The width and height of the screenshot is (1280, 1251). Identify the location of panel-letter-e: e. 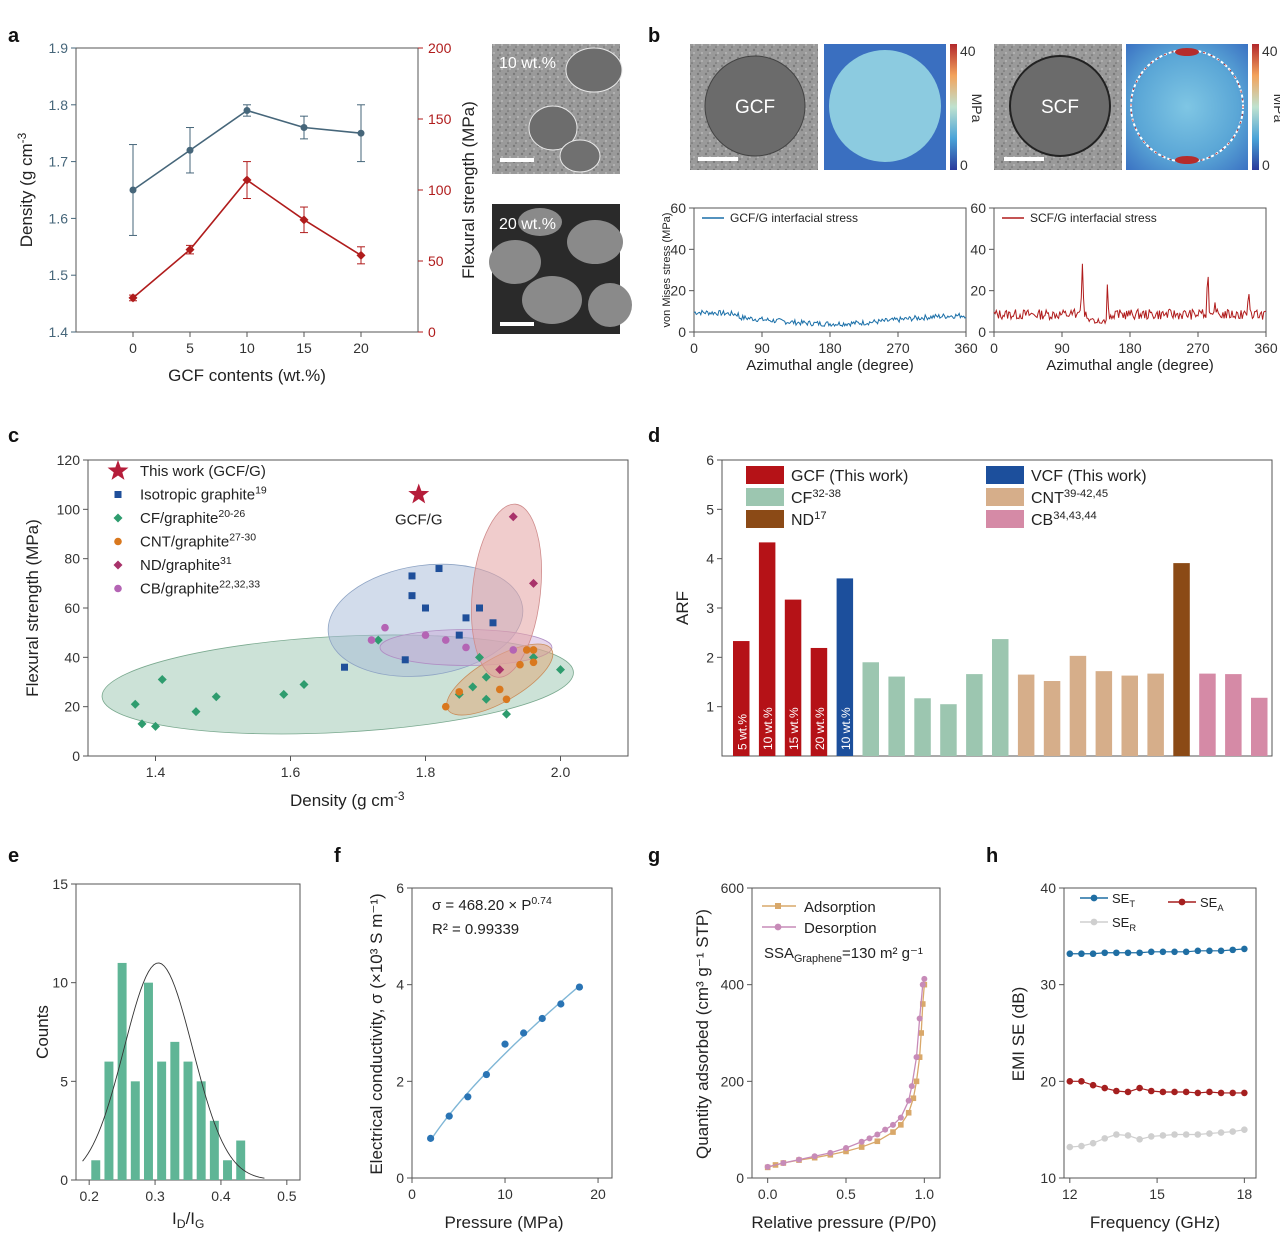
(13, 856).